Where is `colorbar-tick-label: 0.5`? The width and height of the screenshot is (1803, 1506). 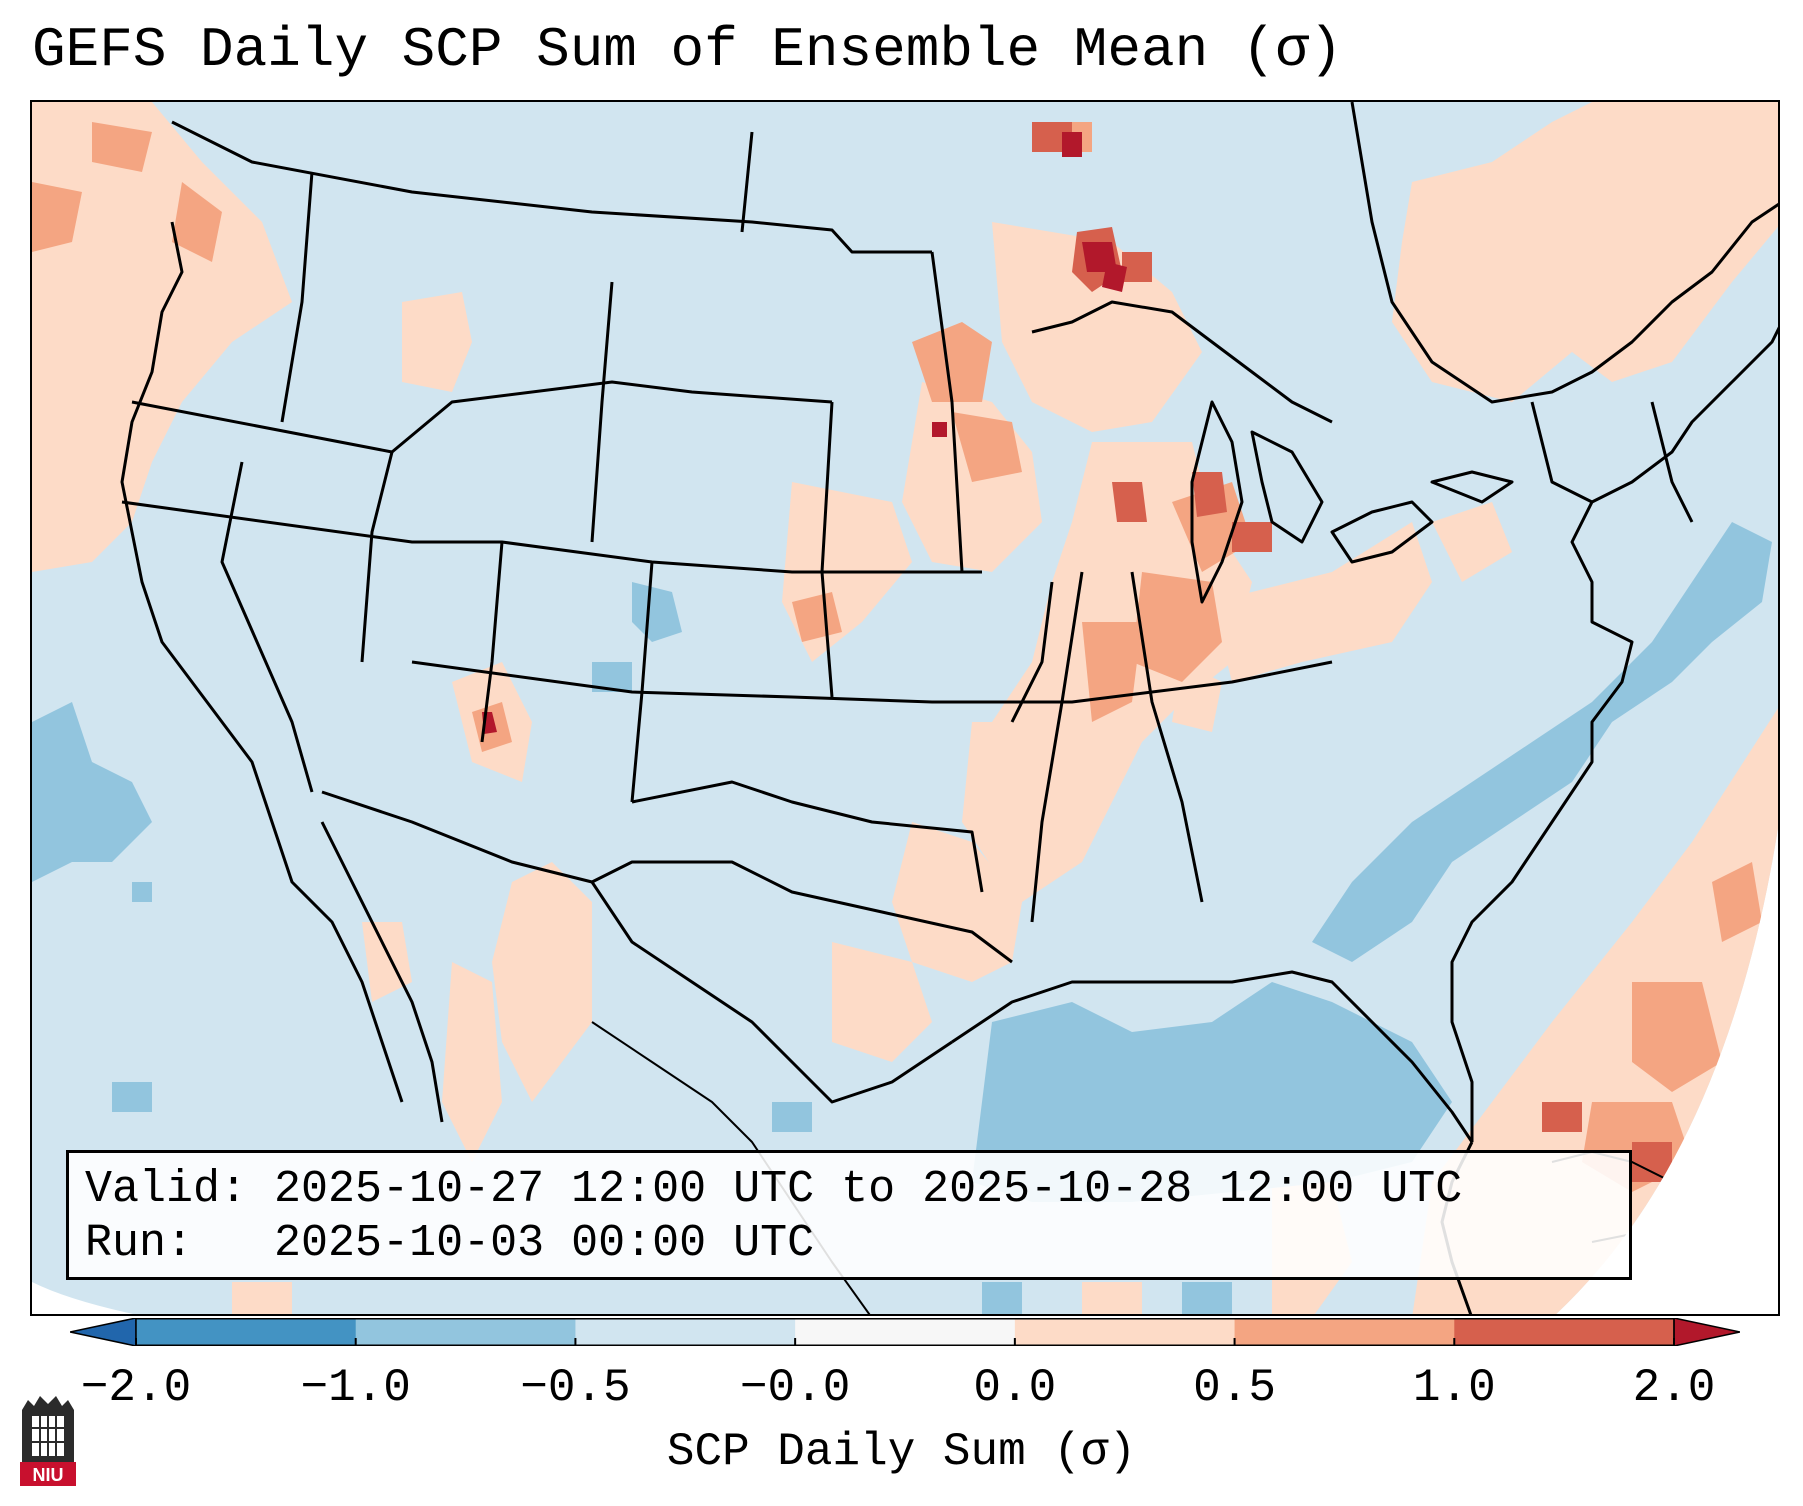
colorbar-tick-label: 0.5 is located at coordinates (1234, 1388).